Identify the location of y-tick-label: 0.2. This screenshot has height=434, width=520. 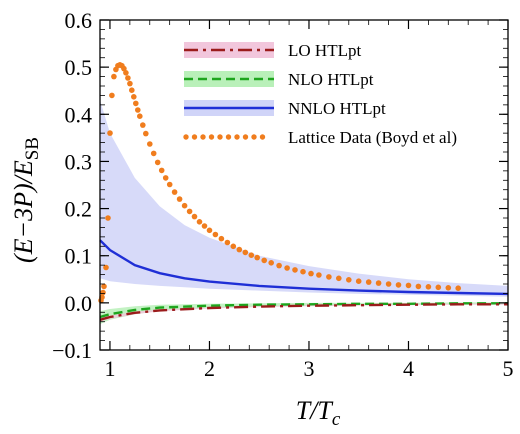
(79, 209).